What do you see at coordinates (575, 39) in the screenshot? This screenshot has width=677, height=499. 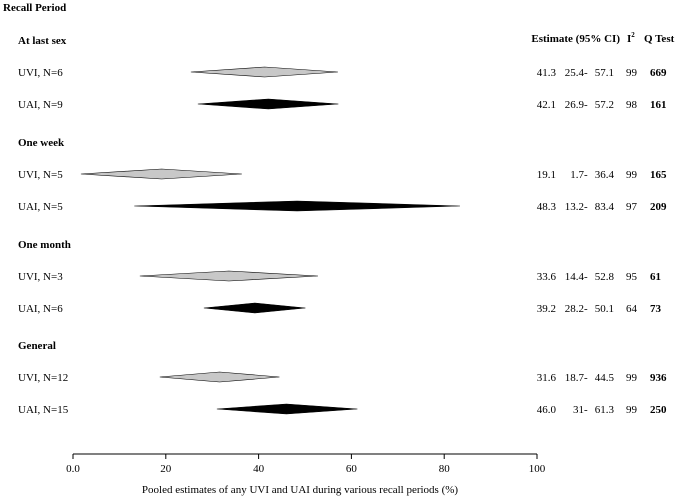 I see `estimate-column-header: Estimate (95% CI)` at bounding box center [575, 39].